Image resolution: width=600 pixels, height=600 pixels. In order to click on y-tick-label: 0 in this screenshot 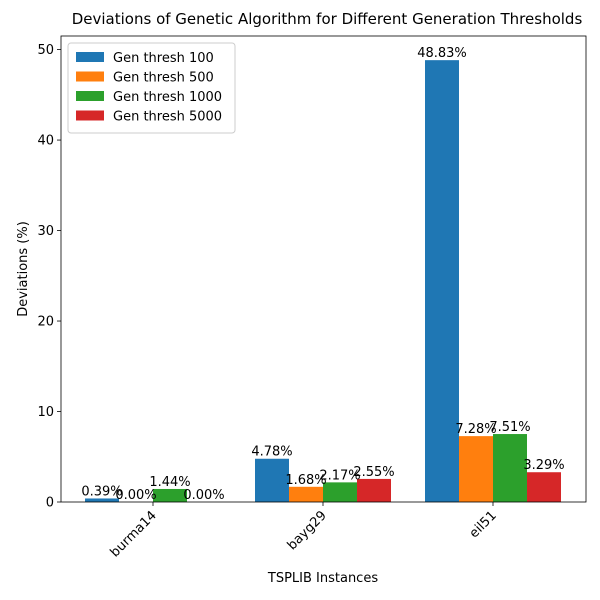, I will do `click(50, 503)`.